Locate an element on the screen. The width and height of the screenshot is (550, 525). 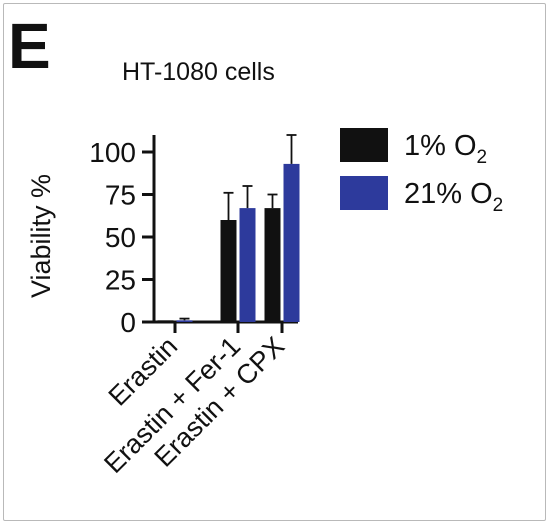
legend-label: 1% O2 is located at coordinates (445, 149).